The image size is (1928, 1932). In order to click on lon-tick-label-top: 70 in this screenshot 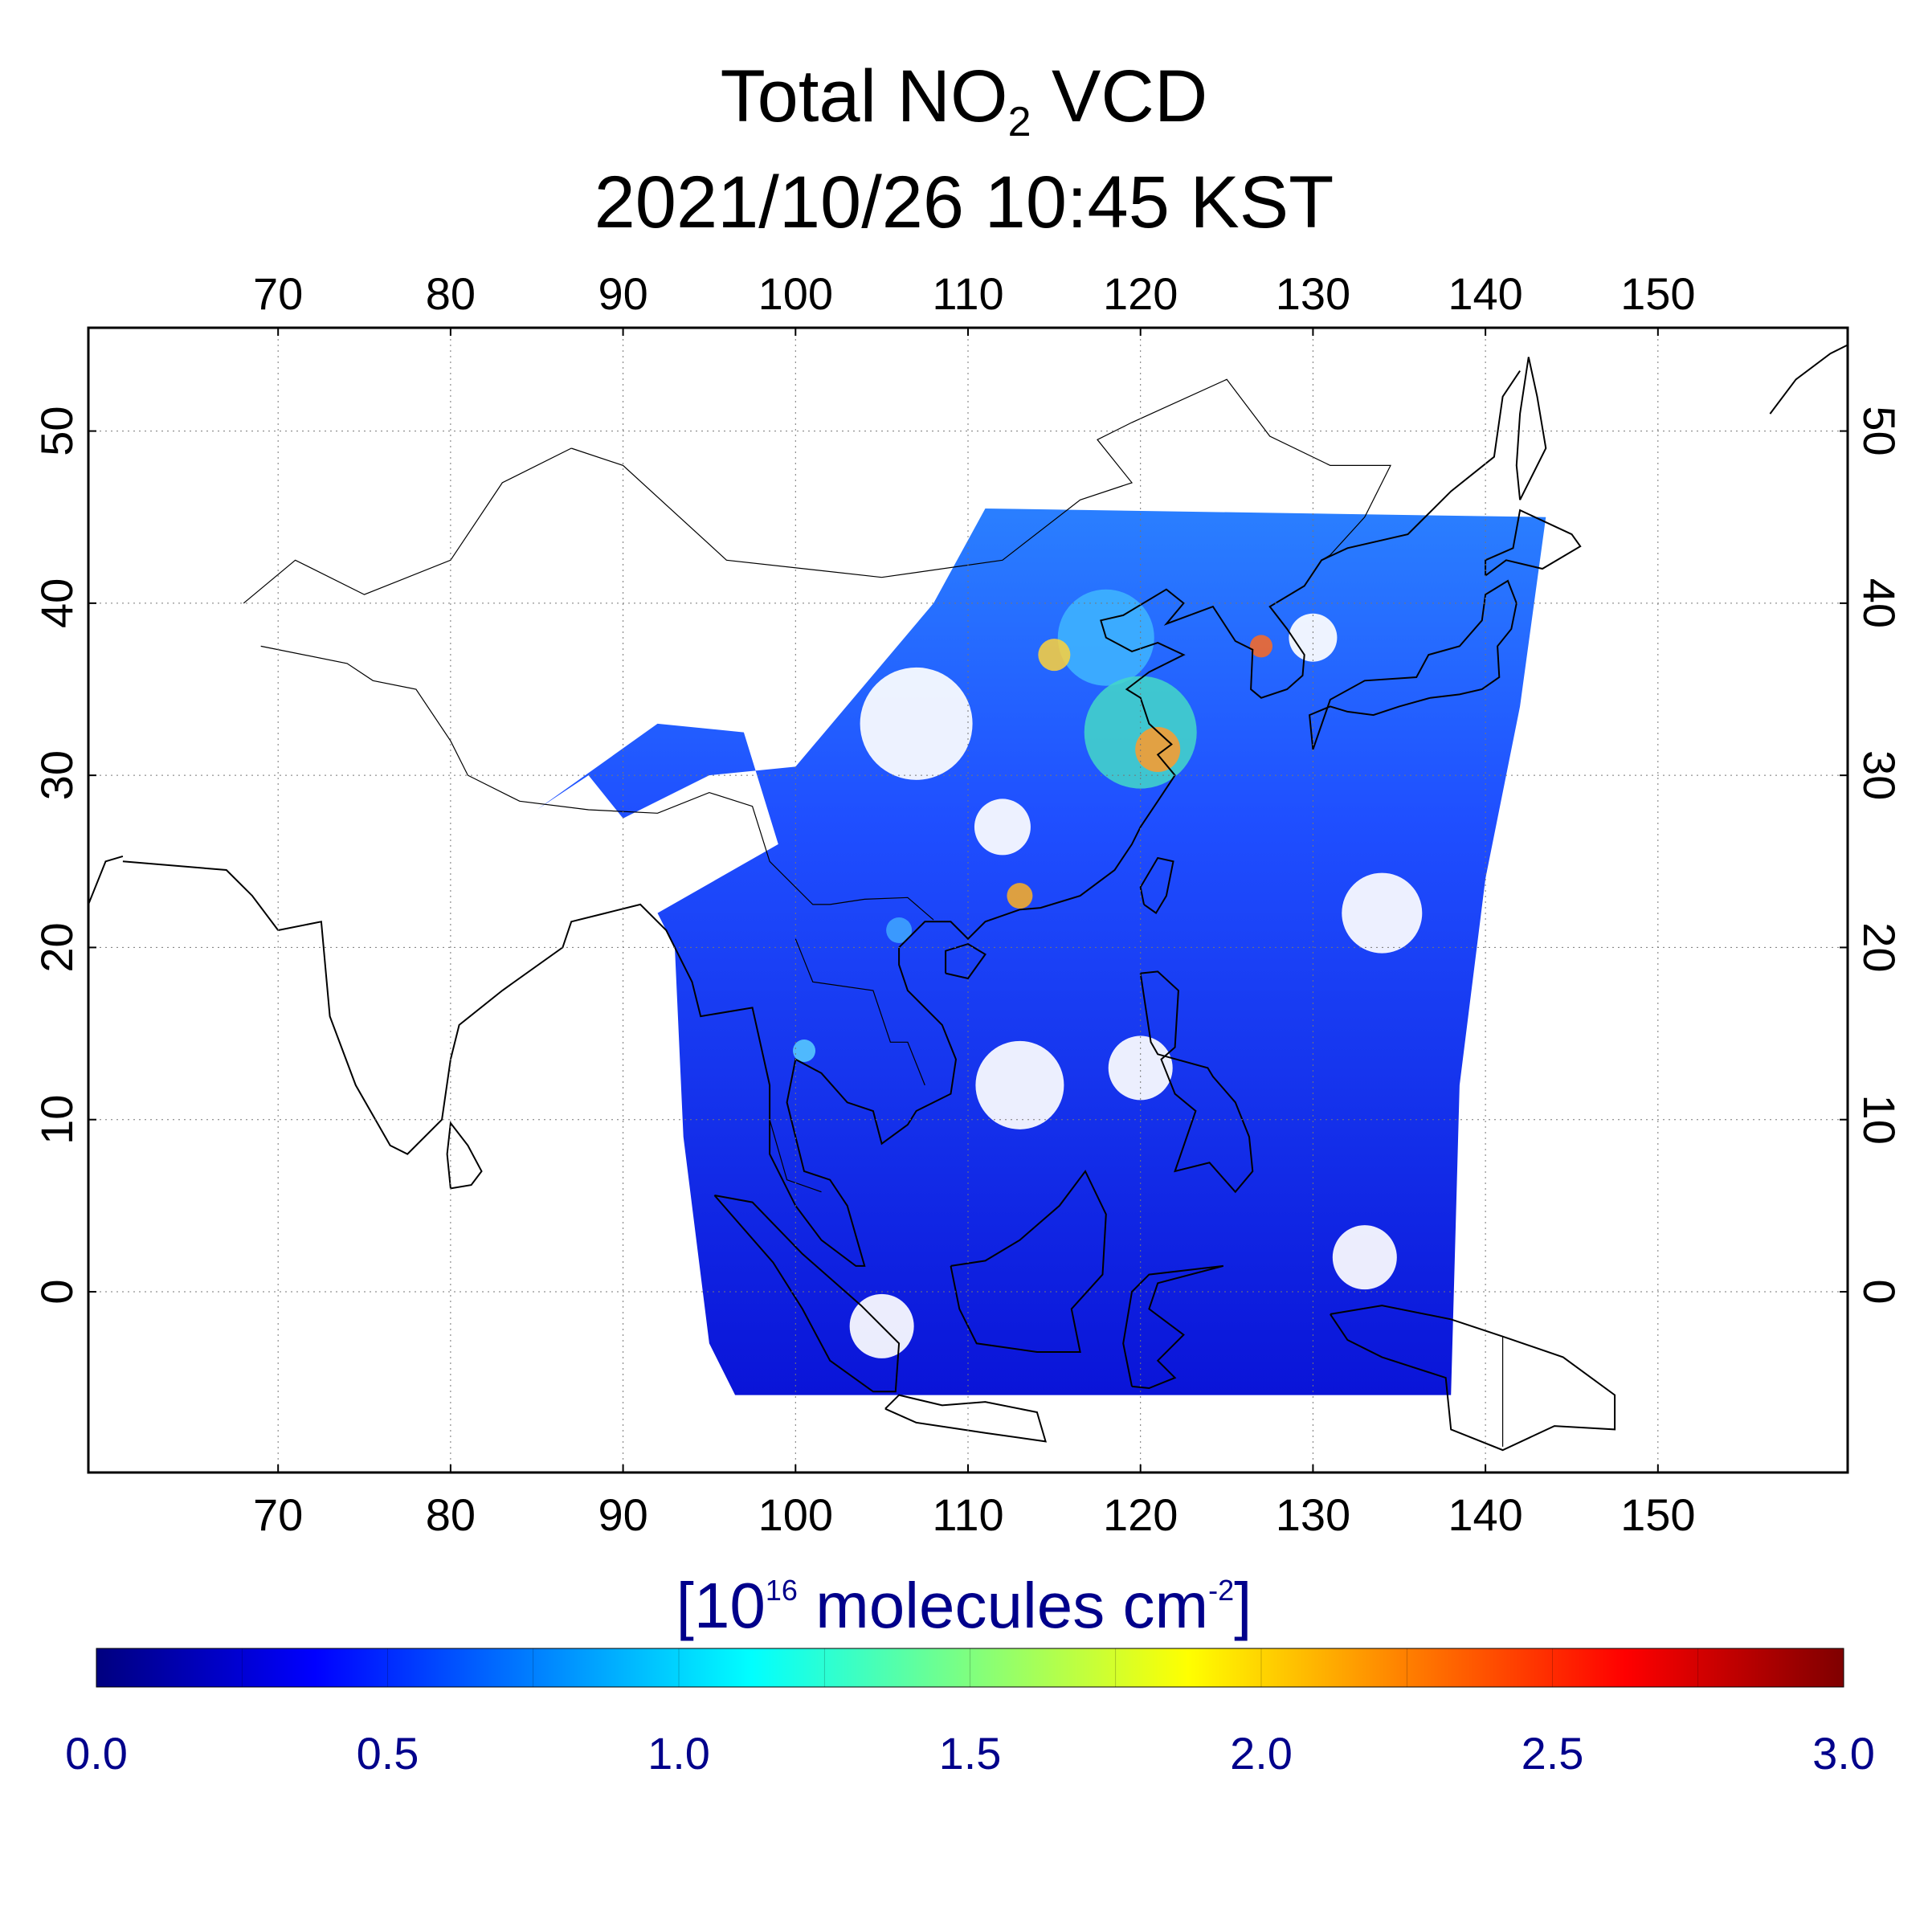, I will do `click(278, 293)`.